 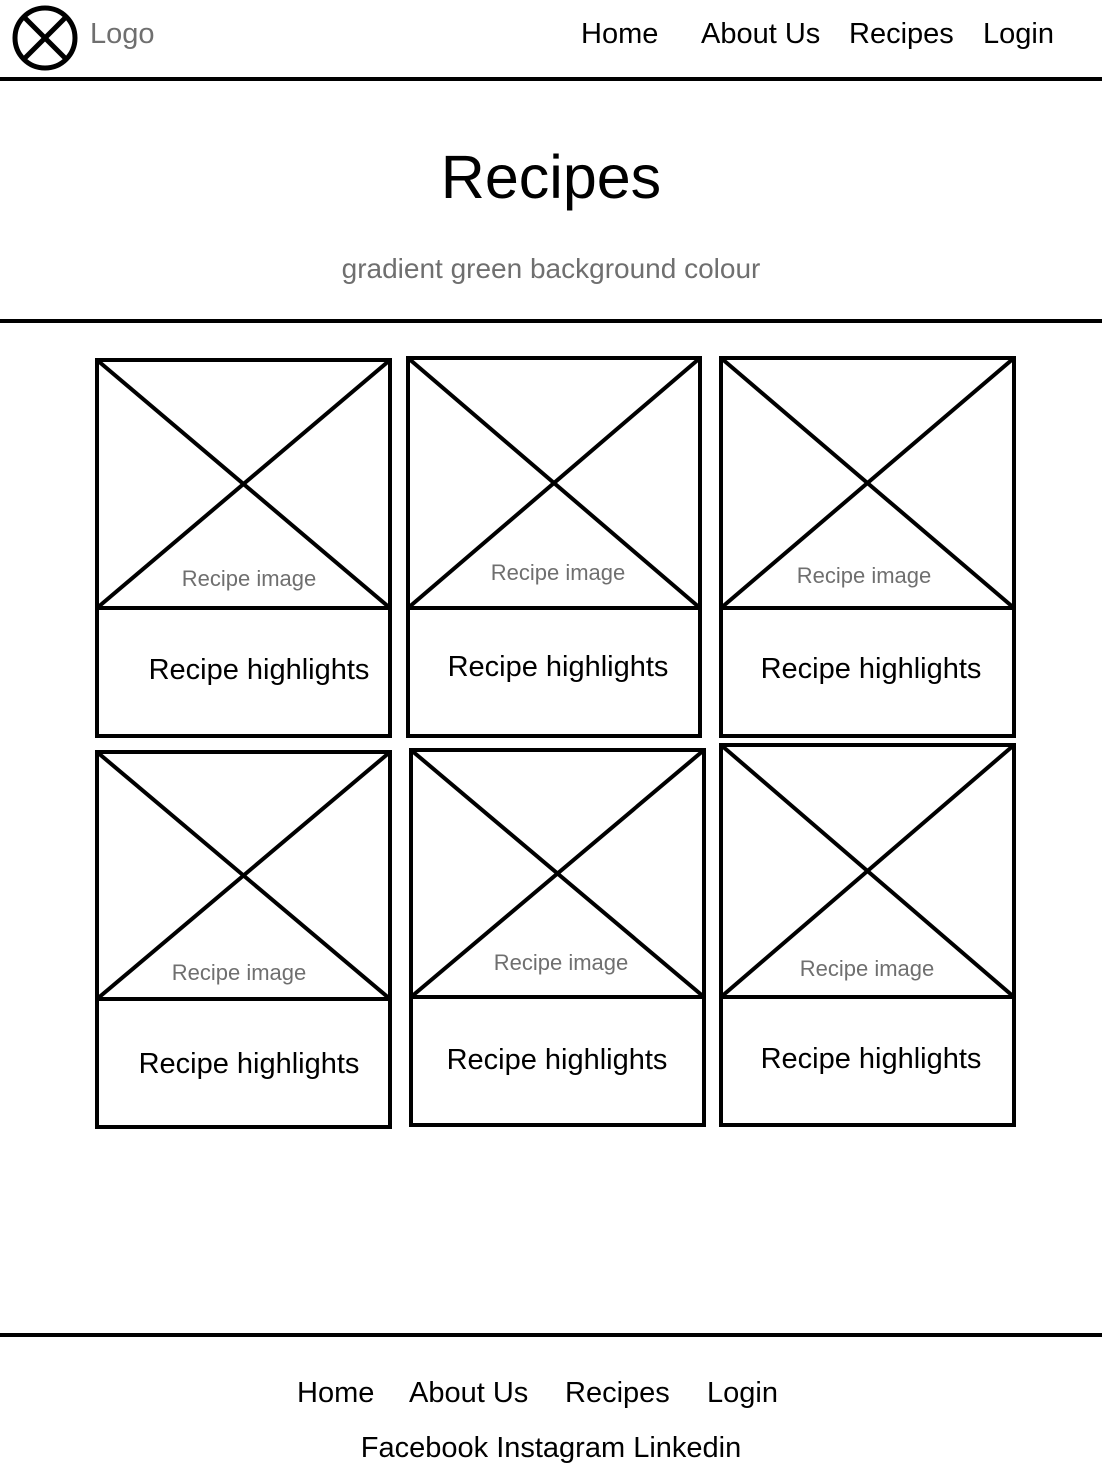 What do you see at coordinates (901, 34) in the screenshot?
I see `nav-recipes-link: Recipes` at bounding box center [901, 34].